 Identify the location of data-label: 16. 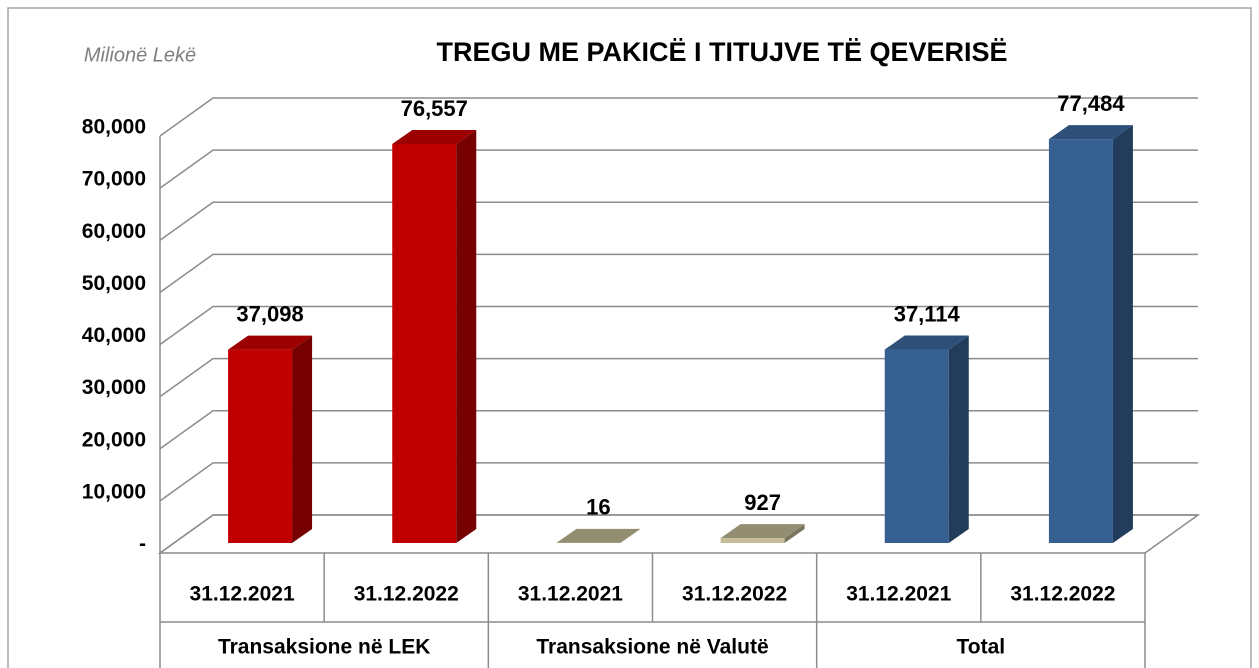
(598, 507).